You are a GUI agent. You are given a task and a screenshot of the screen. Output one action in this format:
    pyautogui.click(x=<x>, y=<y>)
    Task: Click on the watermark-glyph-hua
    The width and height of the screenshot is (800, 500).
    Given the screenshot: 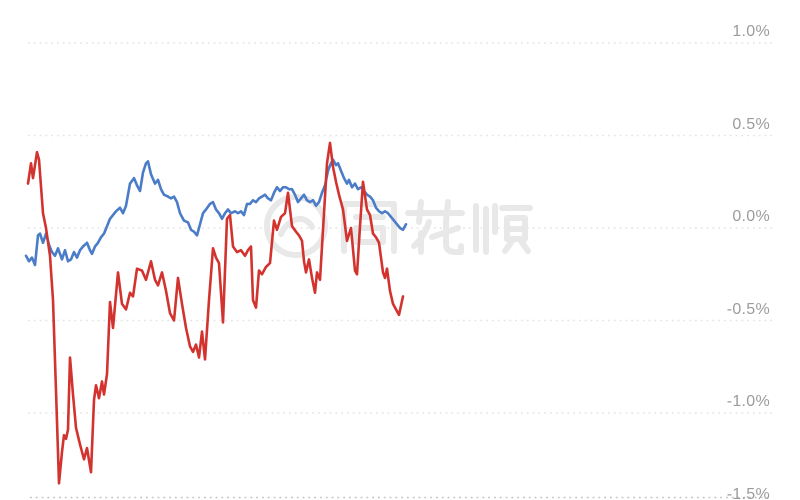 What is the action you would take?
    pyautogui.click(x=435, y=227)
    